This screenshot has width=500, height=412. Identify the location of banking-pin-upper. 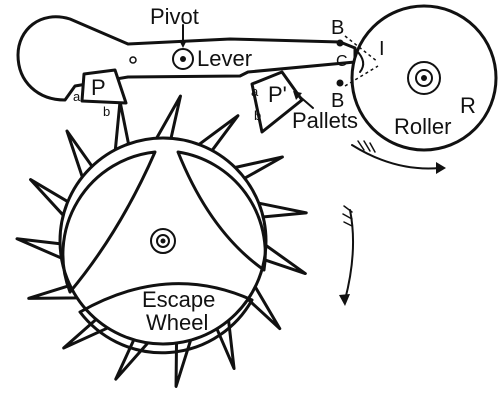
(340, 43).